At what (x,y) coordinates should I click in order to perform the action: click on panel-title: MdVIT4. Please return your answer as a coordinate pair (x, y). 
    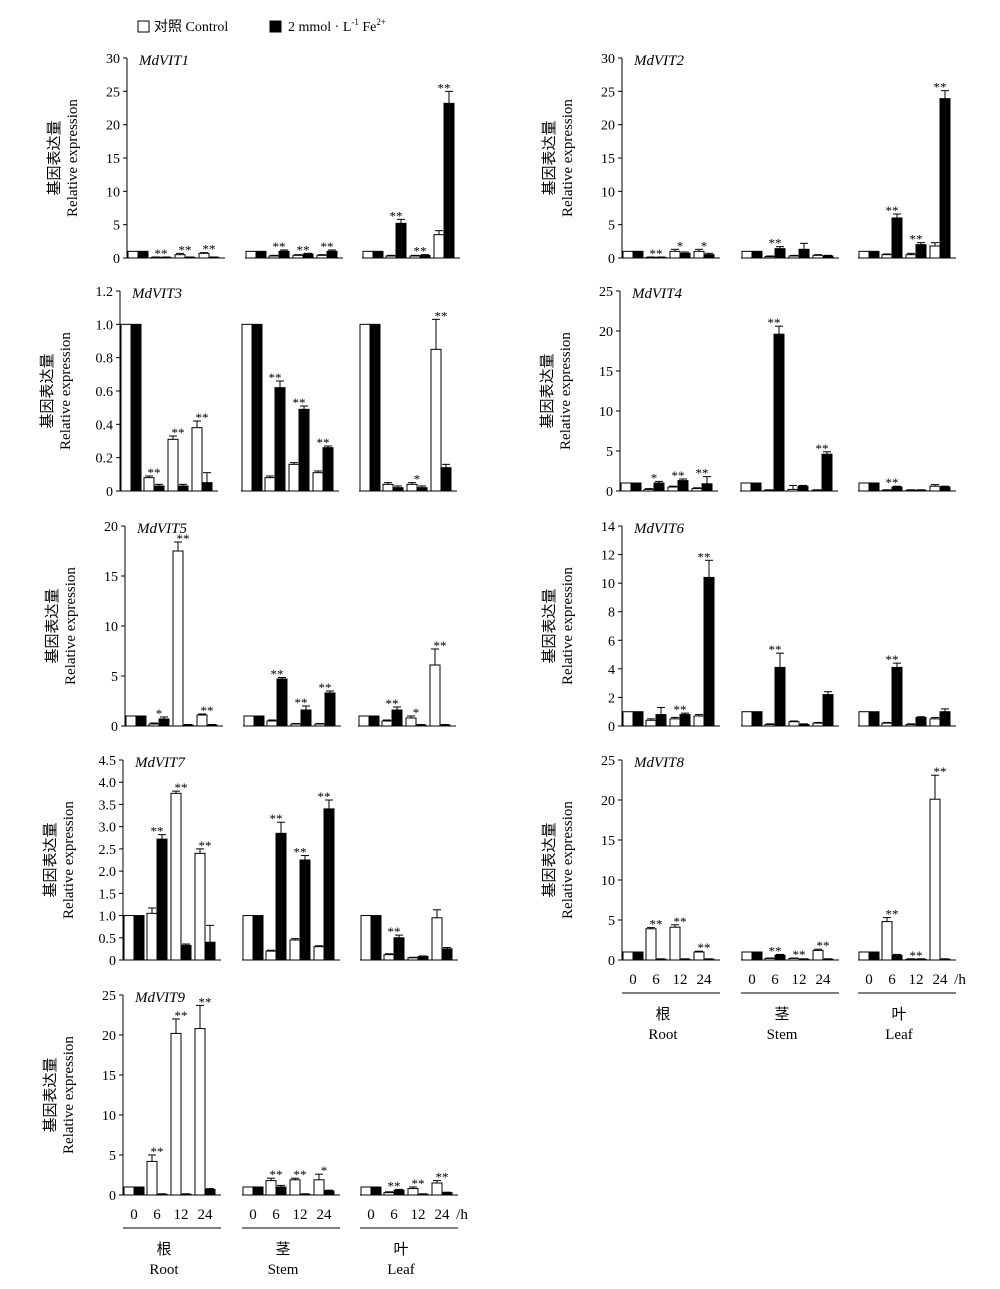
    Looking at the image, I should click on (656, 294).